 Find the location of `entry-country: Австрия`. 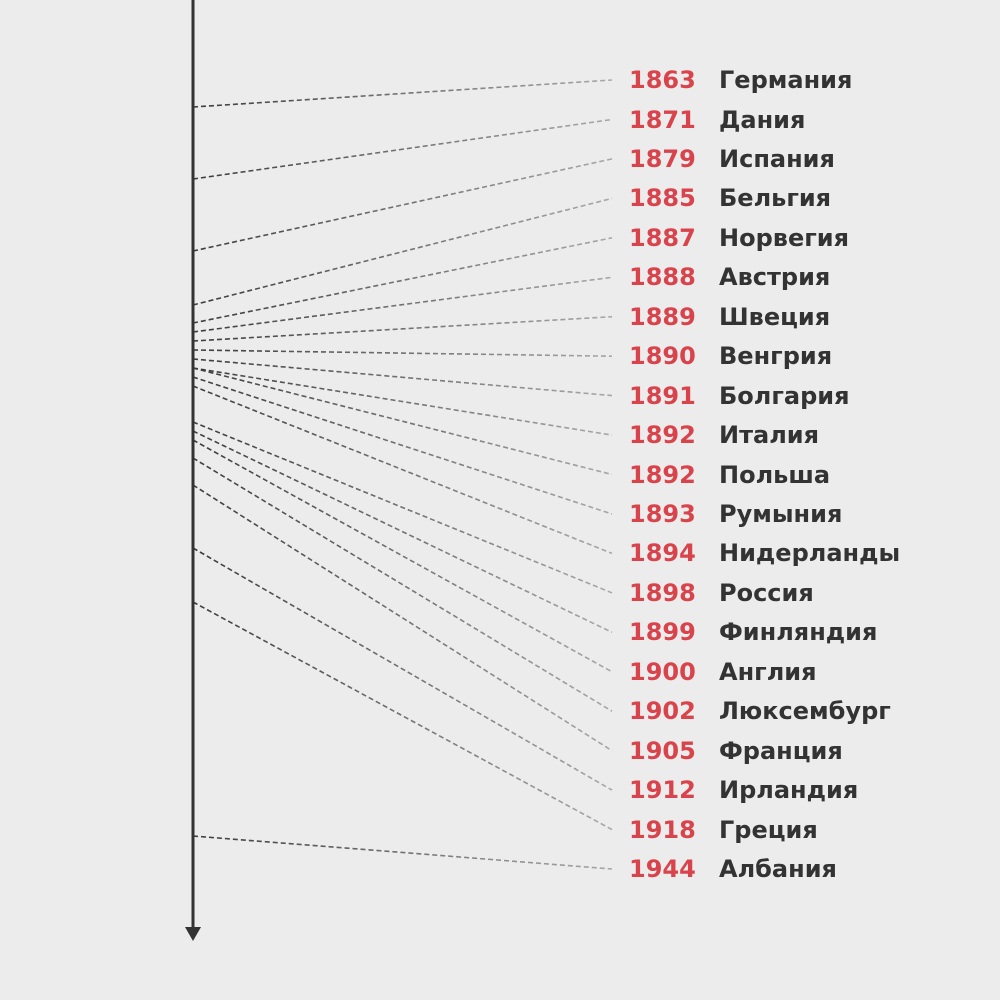

entry-country: Австрия is located at coordinates (775, 277).